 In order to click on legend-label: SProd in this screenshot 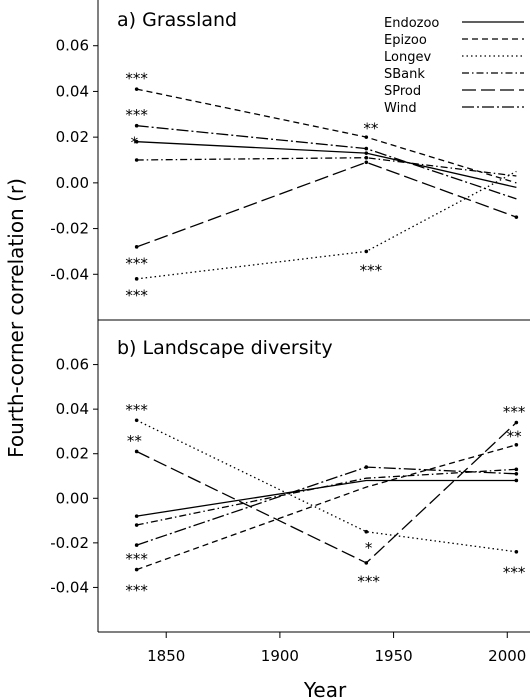, I will do `click(402, 91)`.